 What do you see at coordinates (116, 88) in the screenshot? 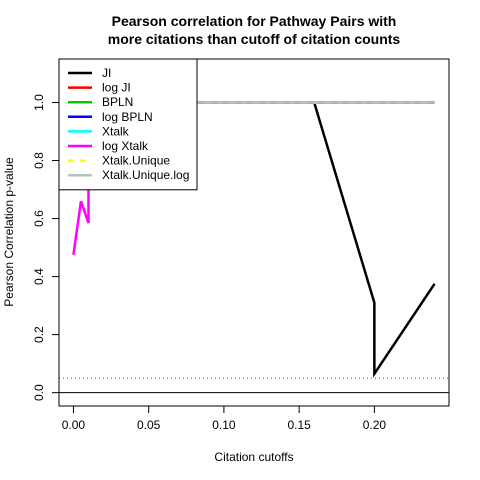
I see `legend-label-1: log JI` at bounding box center [116, 88].